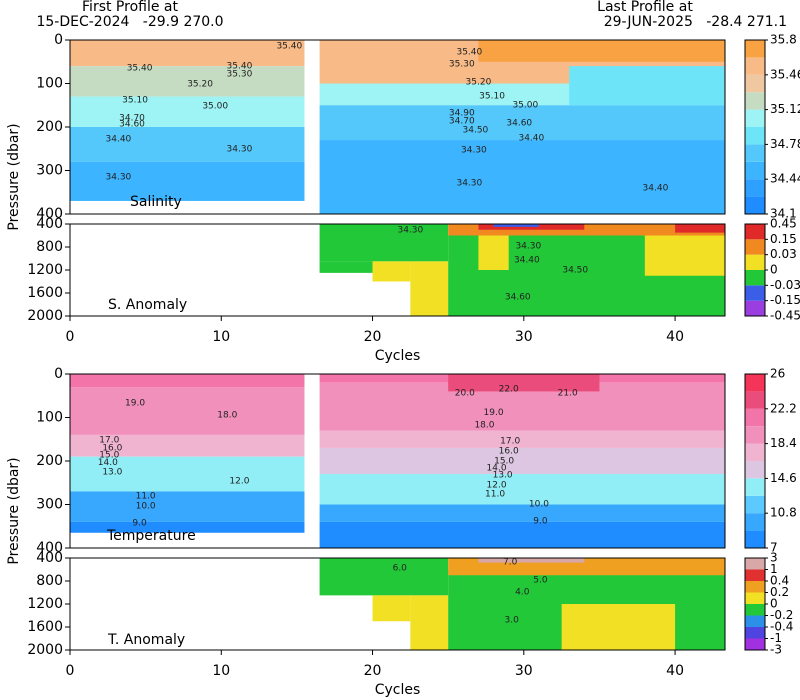 Image resolution: width=800 pixels, height=700 pixels. What do you see at coordinates (783, 40) in the screenshot?
I see `colorbar-tick-label: 35.8` at bounding box center [783, 40].